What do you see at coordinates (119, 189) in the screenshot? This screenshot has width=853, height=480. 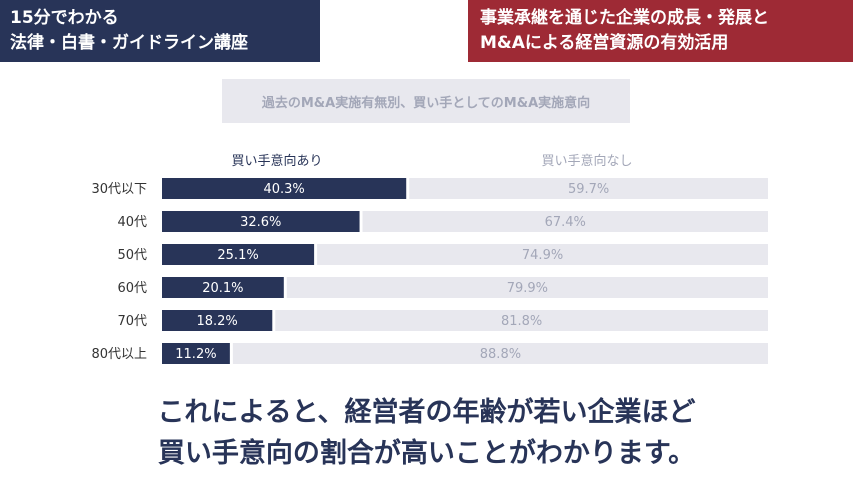 I see `category-label: 30代以下` at bounding box center [119, 189].